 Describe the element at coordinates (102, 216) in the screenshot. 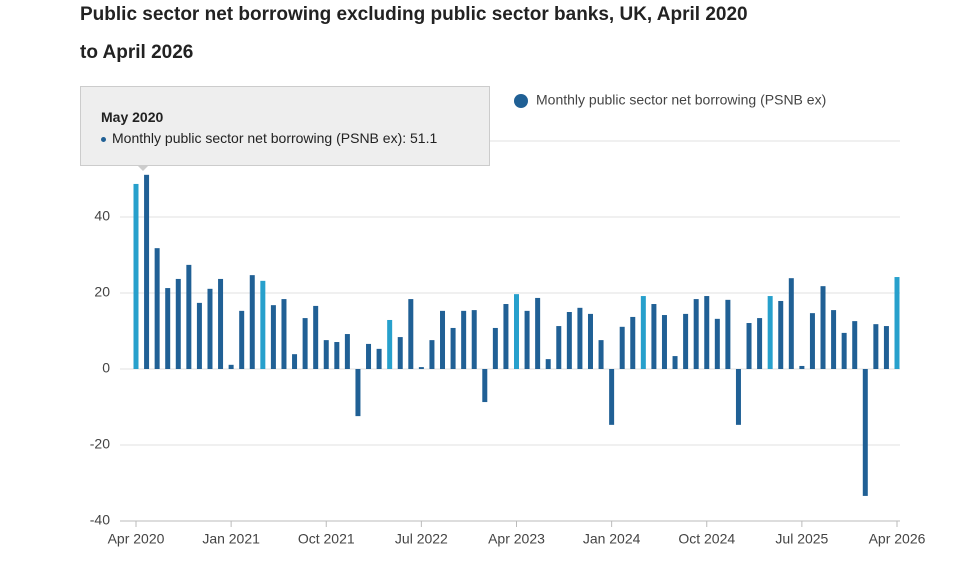

I see `y-tick-label: 40` at that location.